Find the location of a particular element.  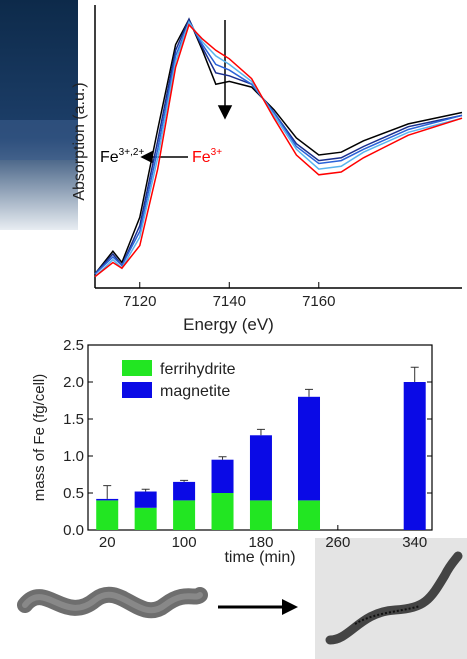

y-axis-label: mass of Fe (fg/cell) is located at coordinates (39, 438).